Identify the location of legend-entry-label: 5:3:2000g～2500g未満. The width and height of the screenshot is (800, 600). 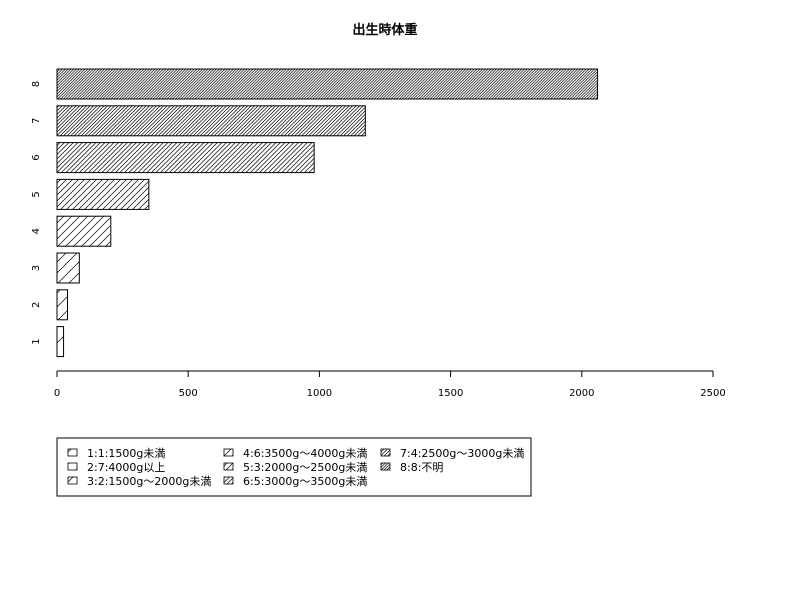
(305, 467).